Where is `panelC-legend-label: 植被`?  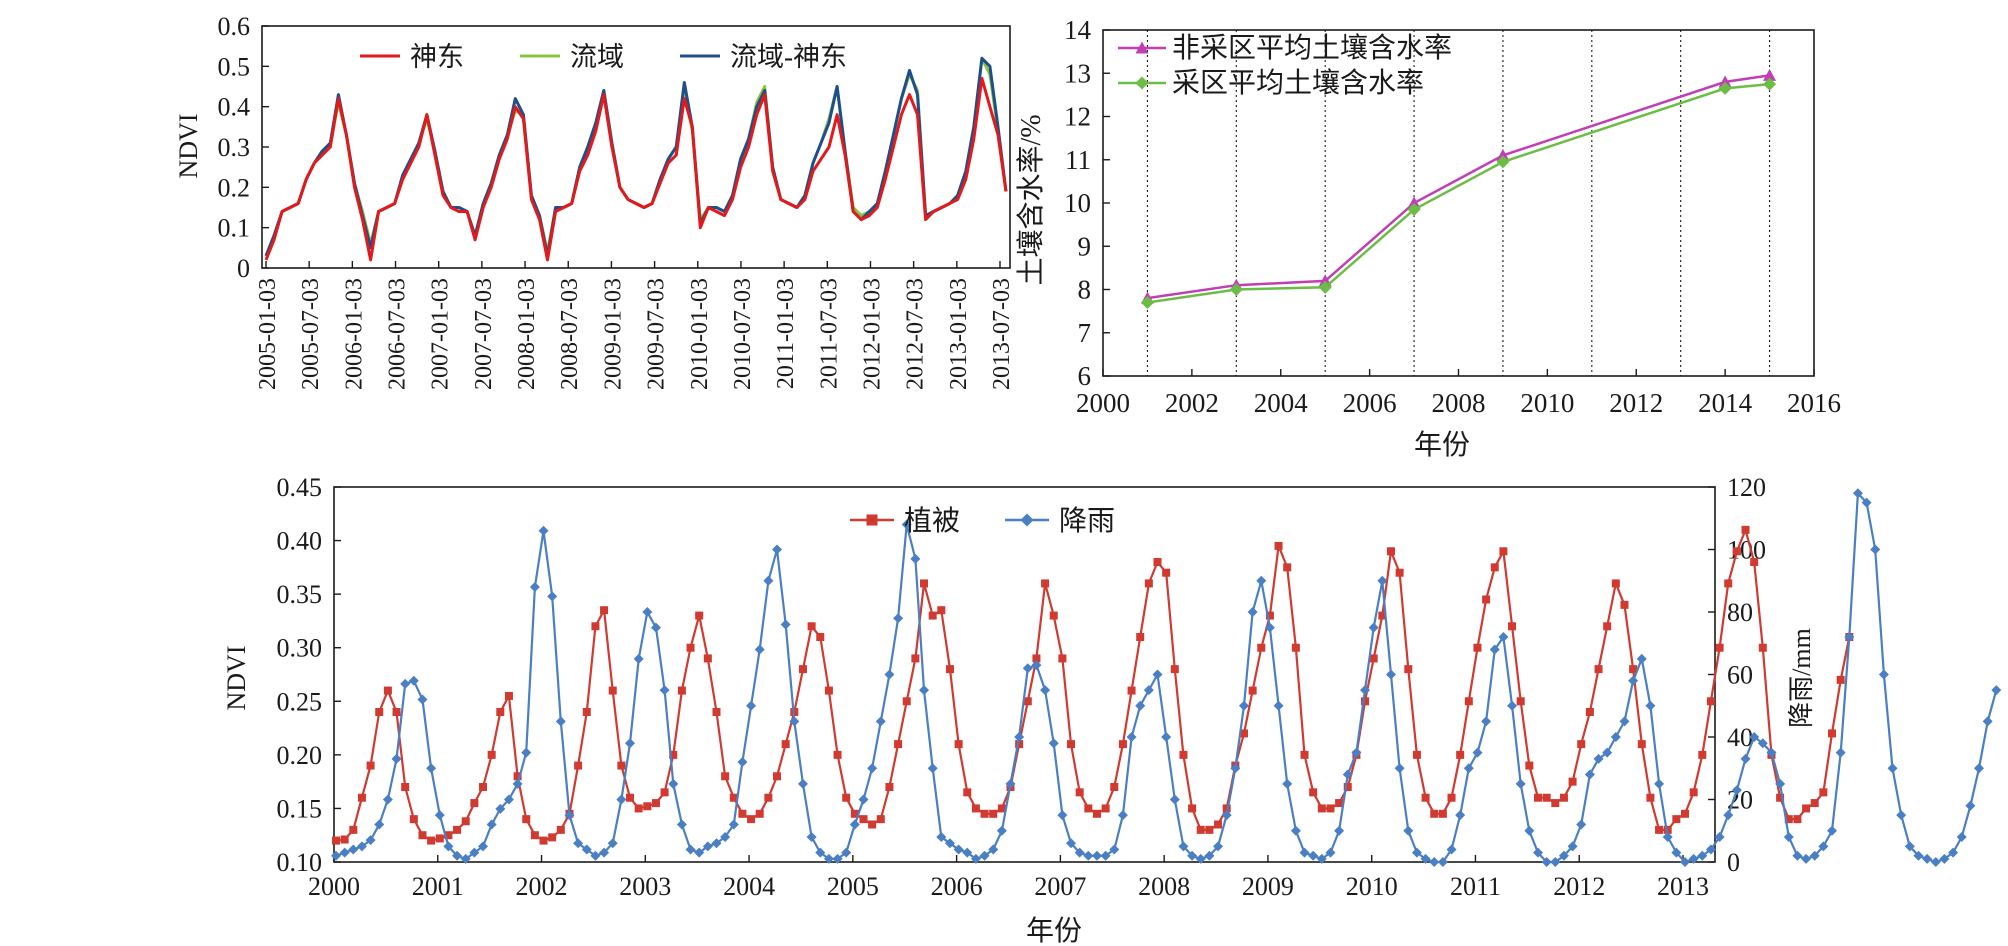 panelC-legend-label: 植被 is located at coordinates (932, 521).